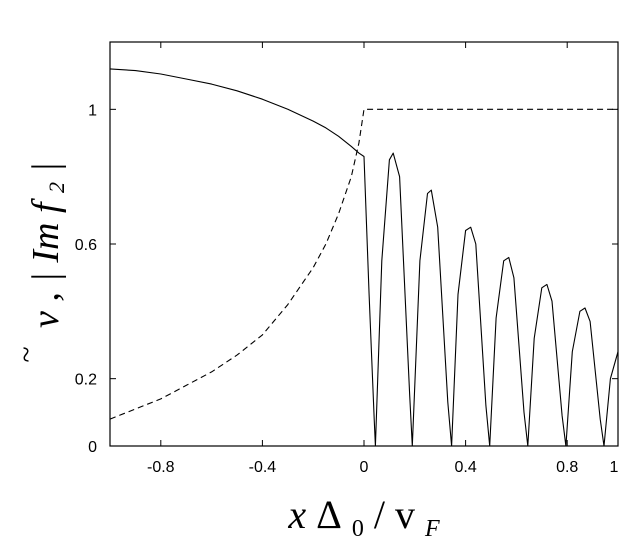 The height and width of the screenshot is (545, 626). I want to click on x-axis-label-x: x, so click(296, 514).